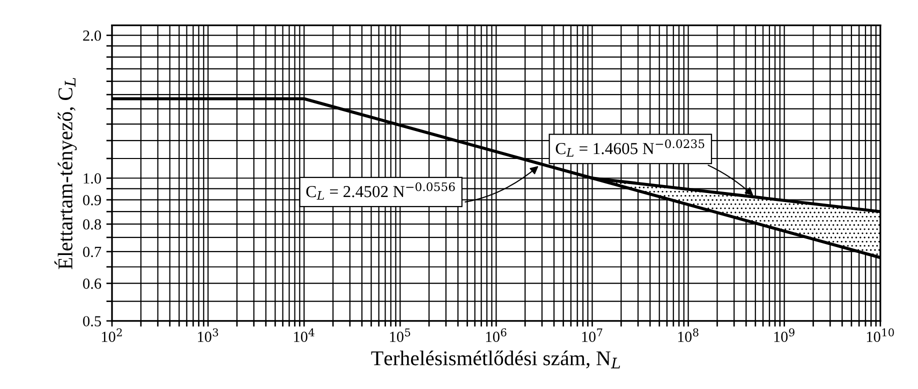  What do you see at coordinates (592, 335) in the screenshot?
I see `x-tick-label: 10$^{7}$` at bounding box center [592, 335].